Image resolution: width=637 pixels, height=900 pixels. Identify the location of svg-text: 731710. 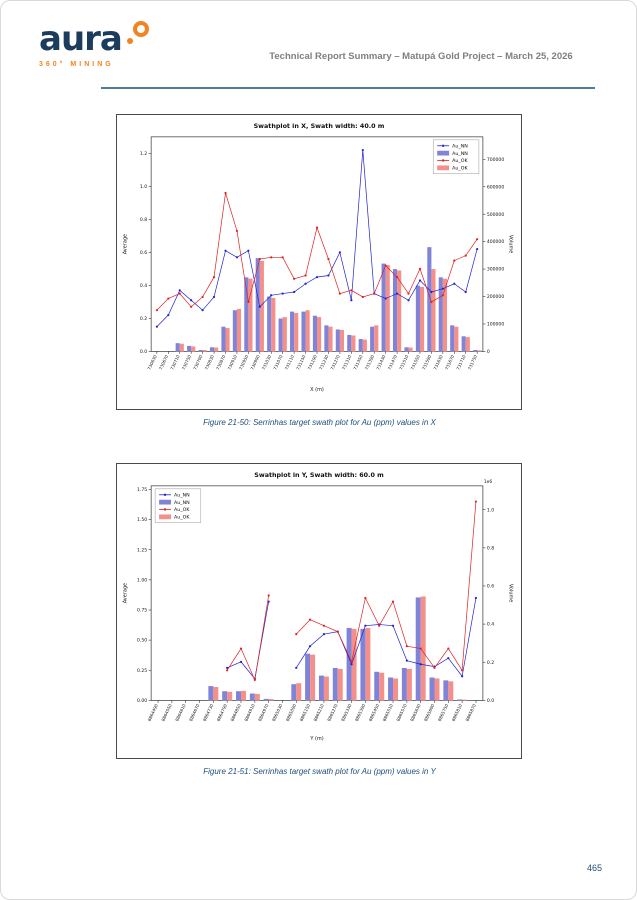
(460, 362).